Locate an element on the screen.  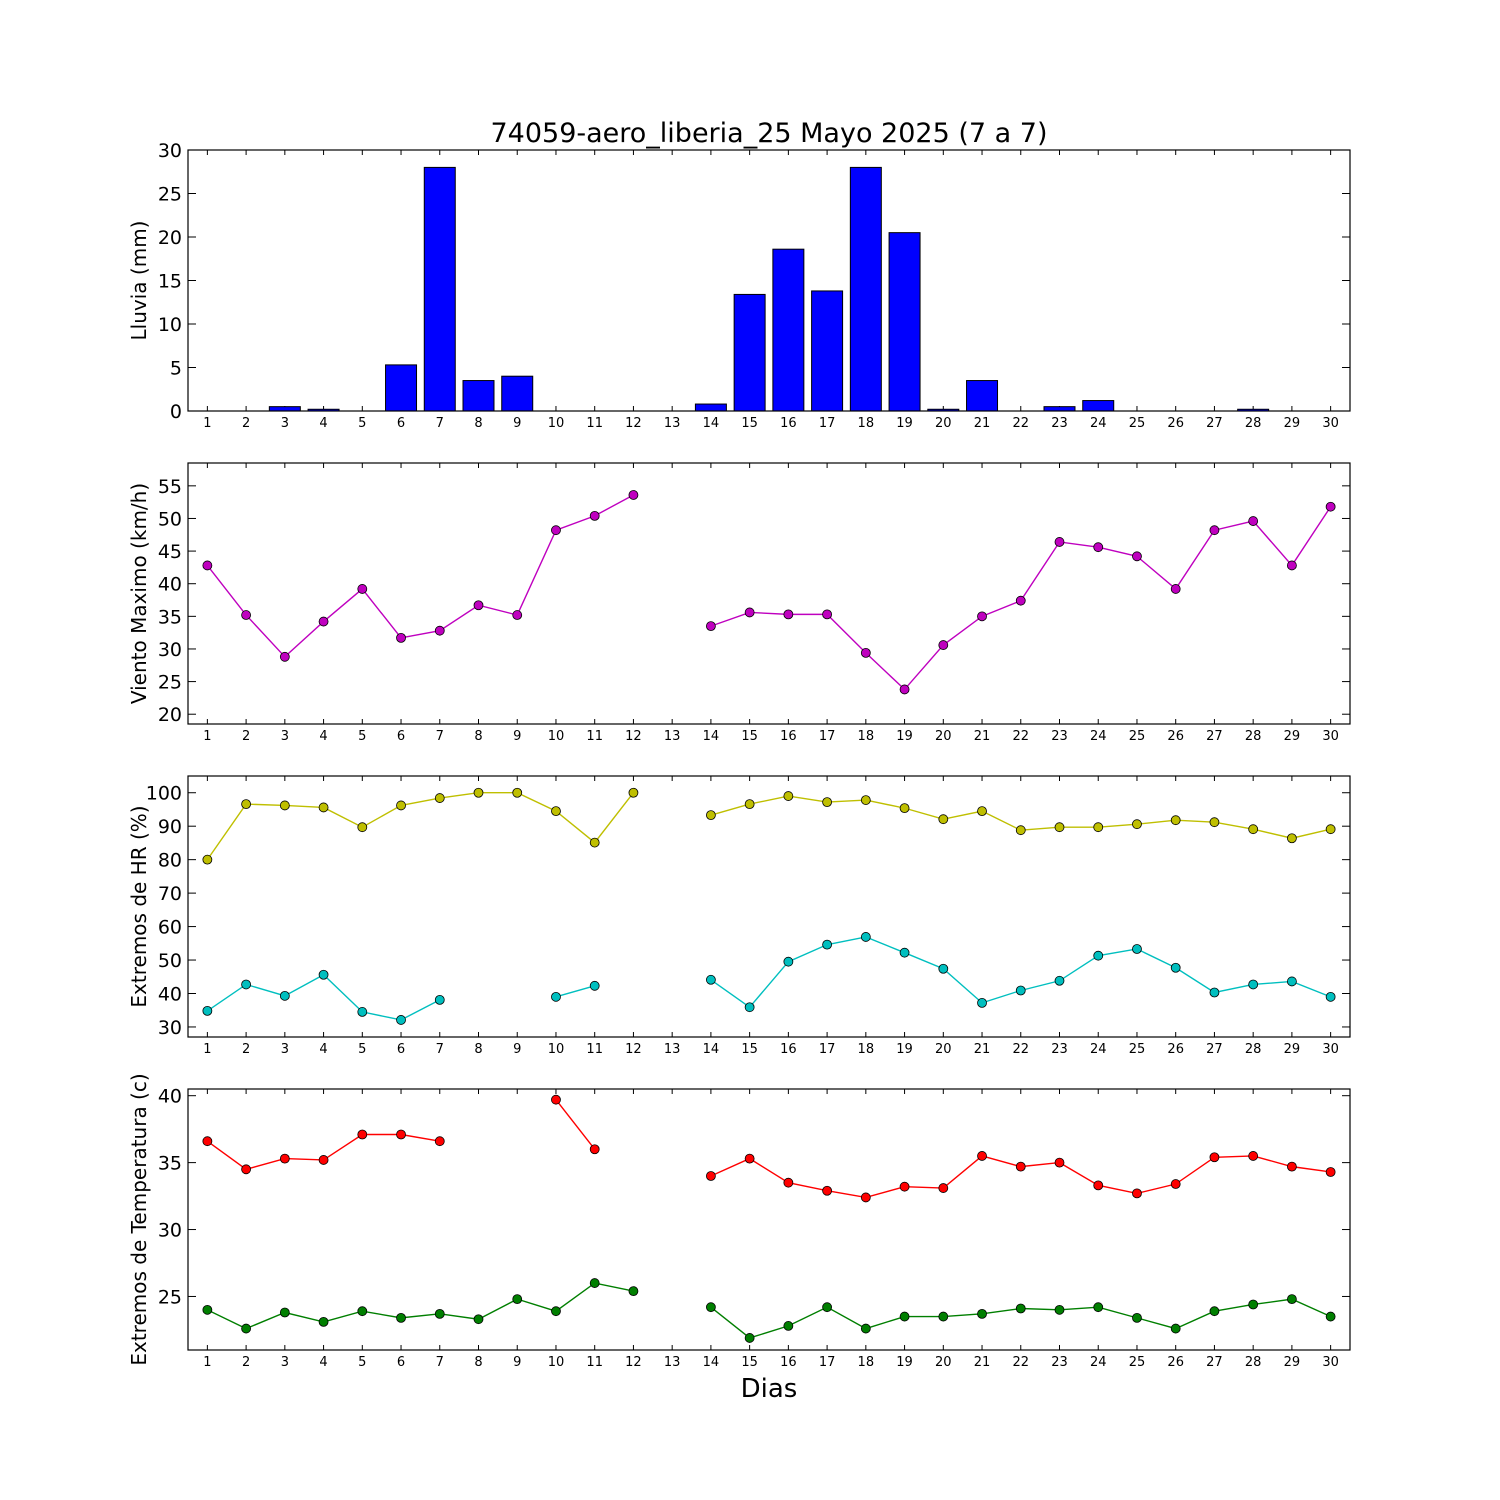
temperature-ytick-label: 25 is located at coordinates (170, 1297).